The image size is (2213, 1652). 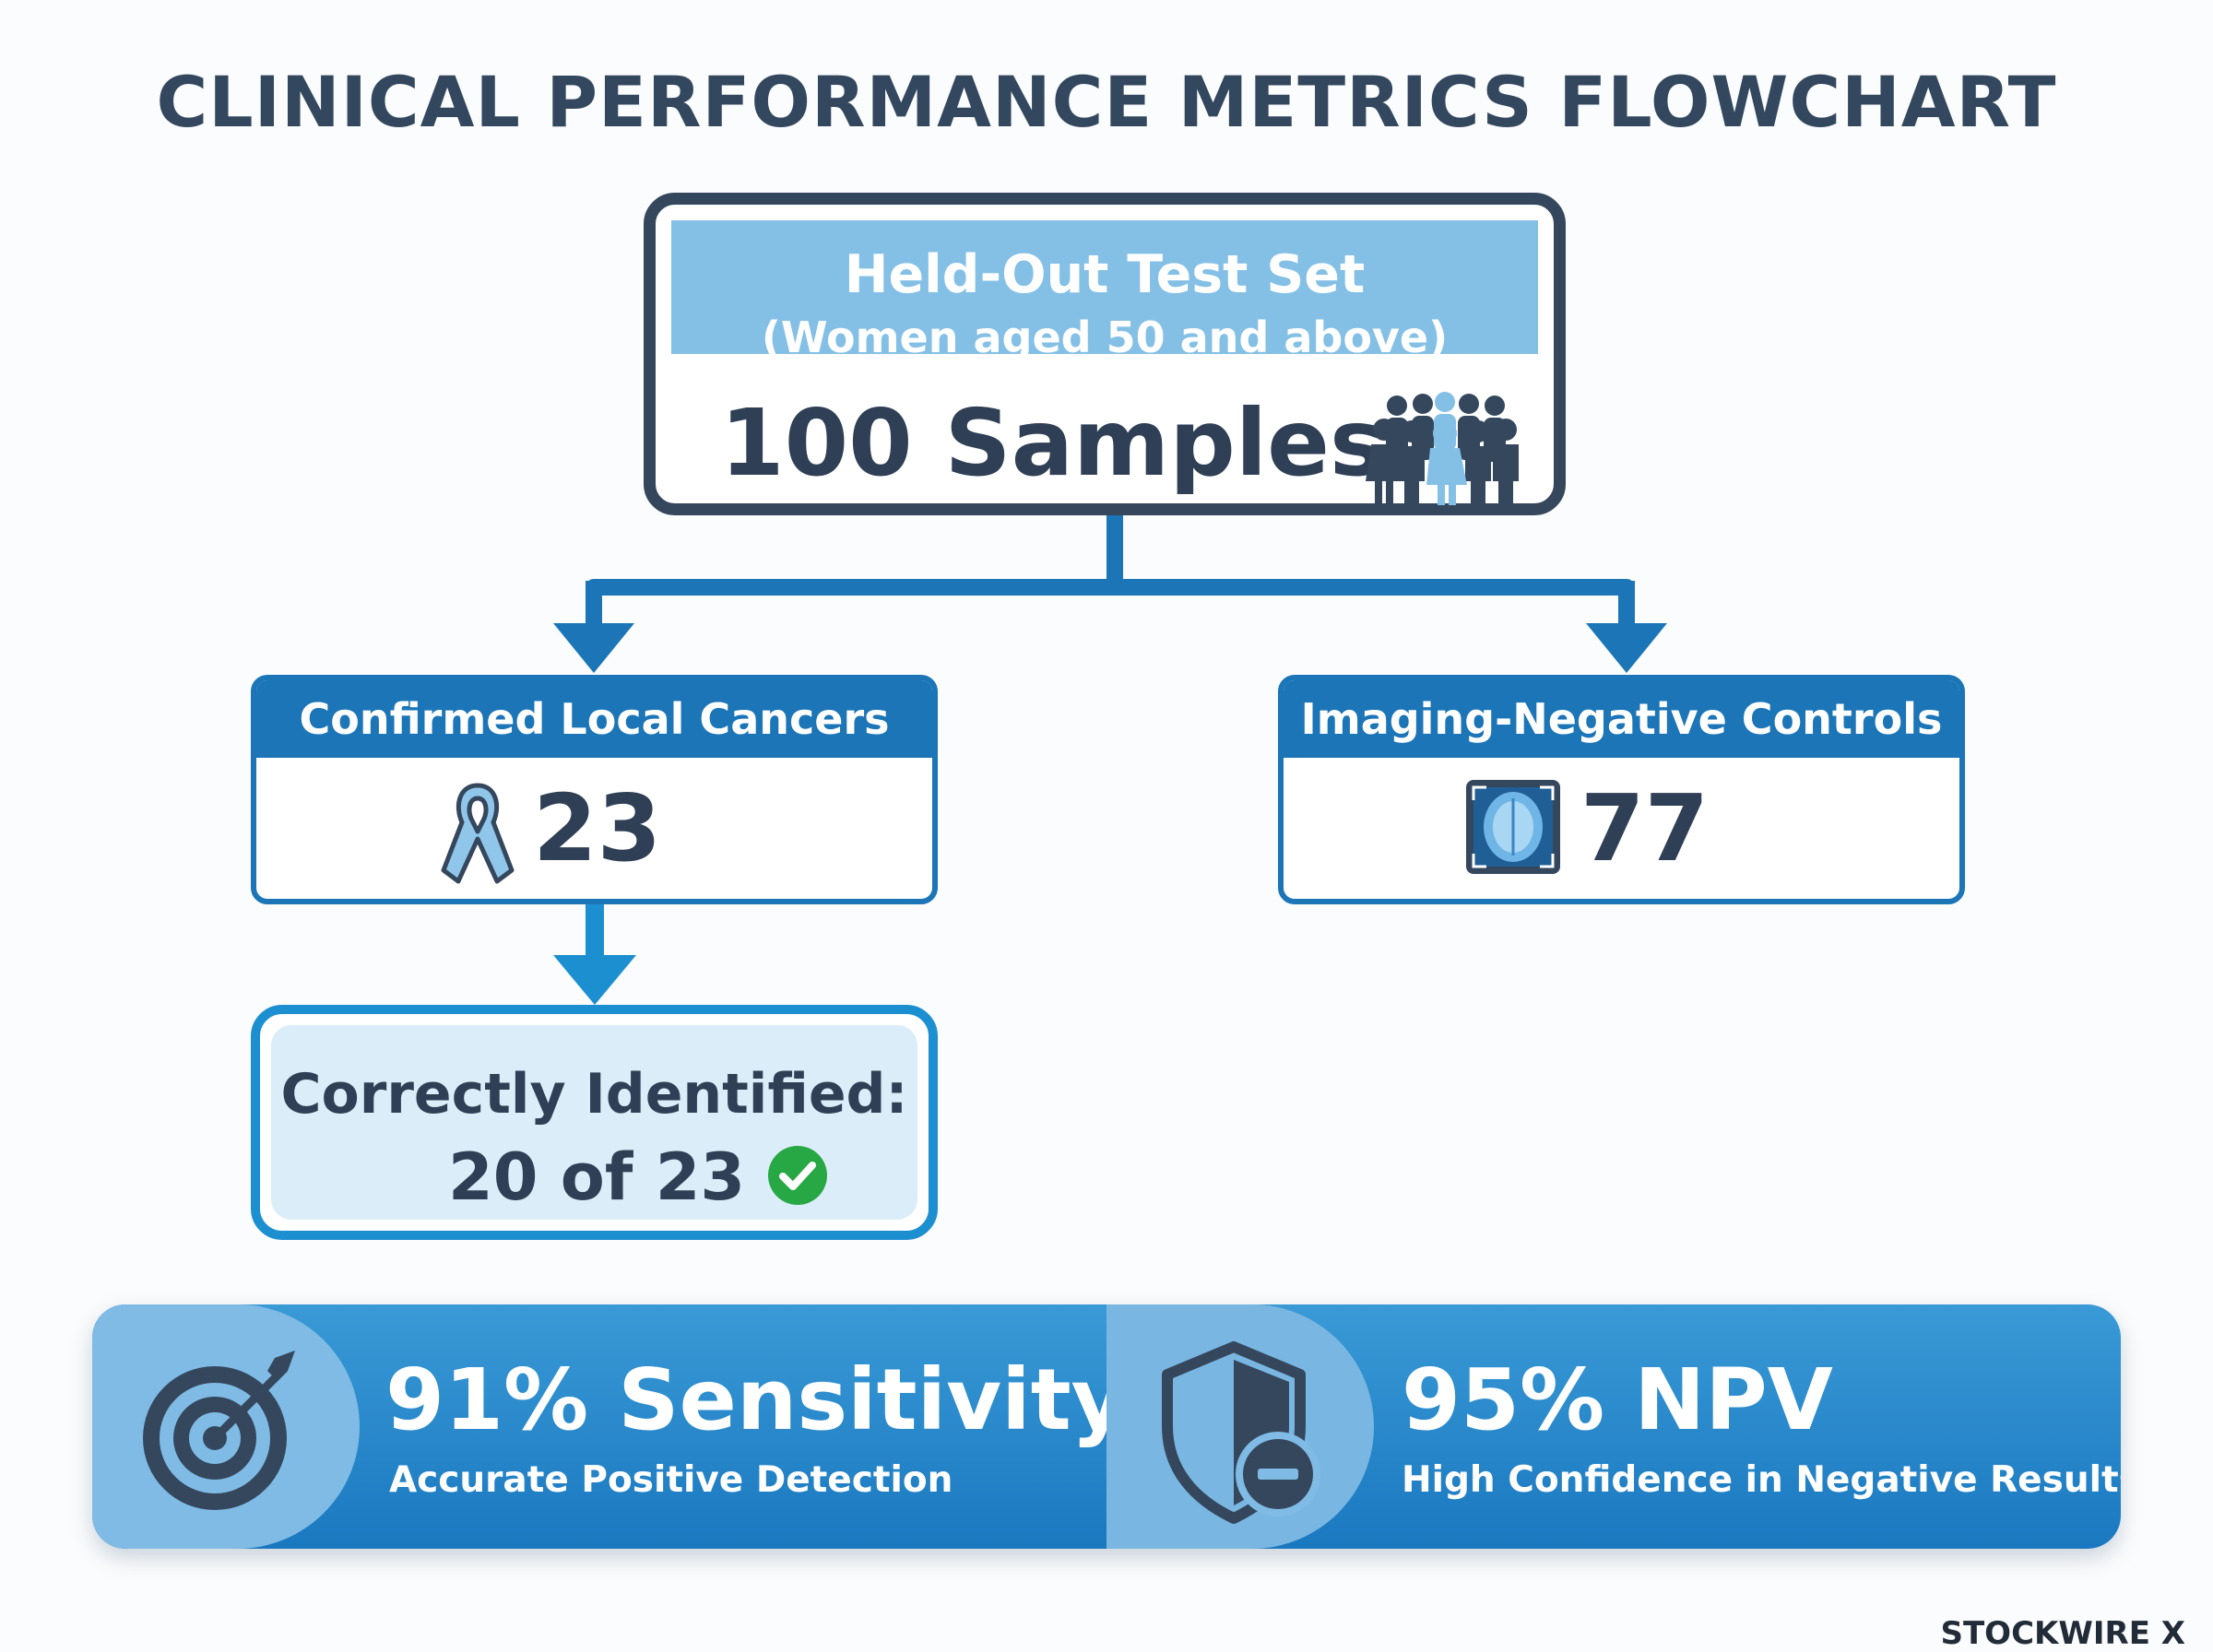 What do you see at coordinates (1052, 443) in the screenshot?
I see `sample-count: 100 Samples` at bounding box center [1052, 443].